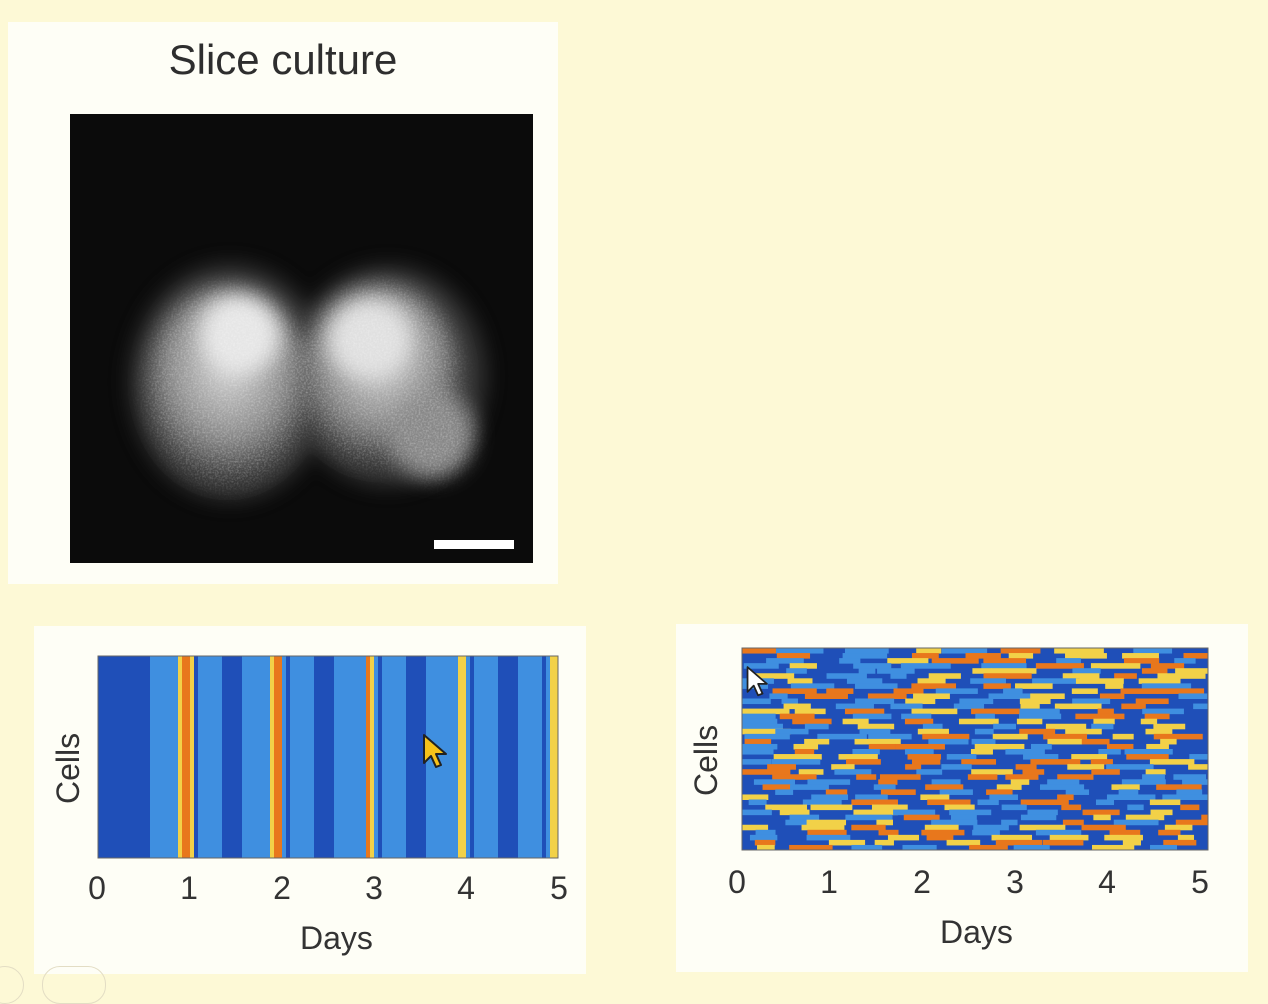 The image size is (1268, 1004). What do you see at coordinates (74, 985) in the screenshot?
I see `slide-menu-button` at bounding box center [74, 985].